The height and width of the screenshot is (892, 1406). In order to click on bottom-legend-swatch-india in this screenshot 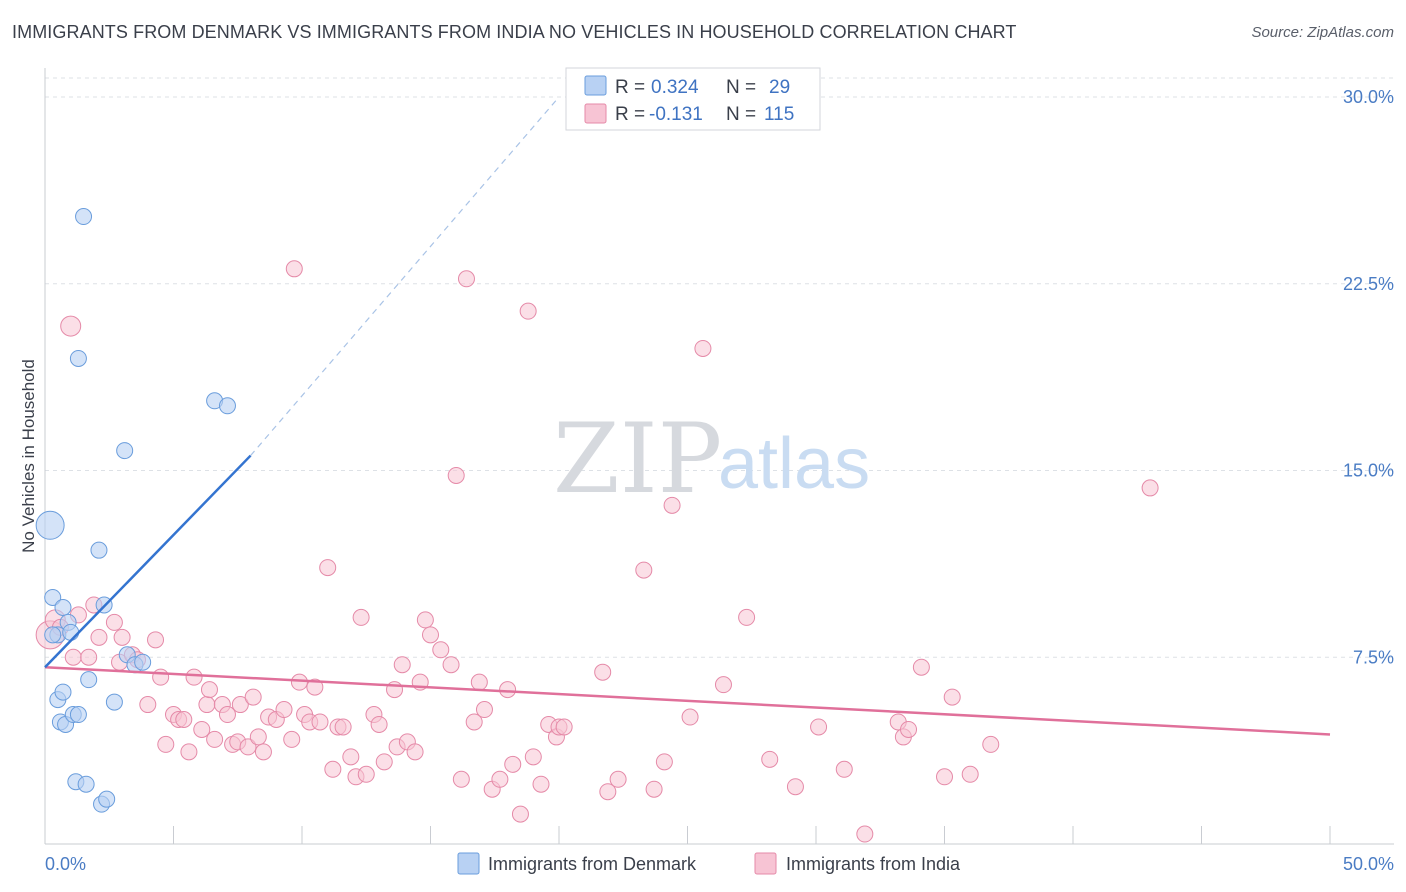, I will do `click(765, 863)`.